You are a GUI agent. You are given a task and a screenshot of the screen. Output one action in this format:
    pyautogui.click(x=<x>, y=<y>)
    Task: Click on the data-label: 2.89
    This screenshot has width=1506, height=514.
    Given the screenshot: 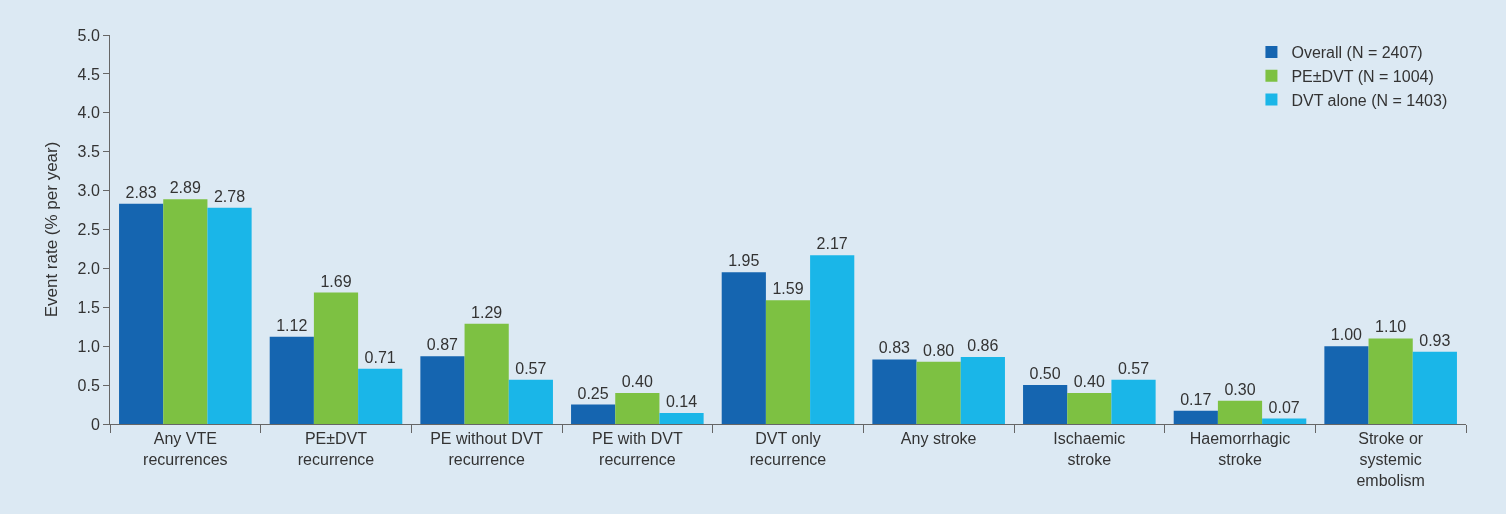 What is the action you would take?
    pyautogui.click(x=185, y=188)
    